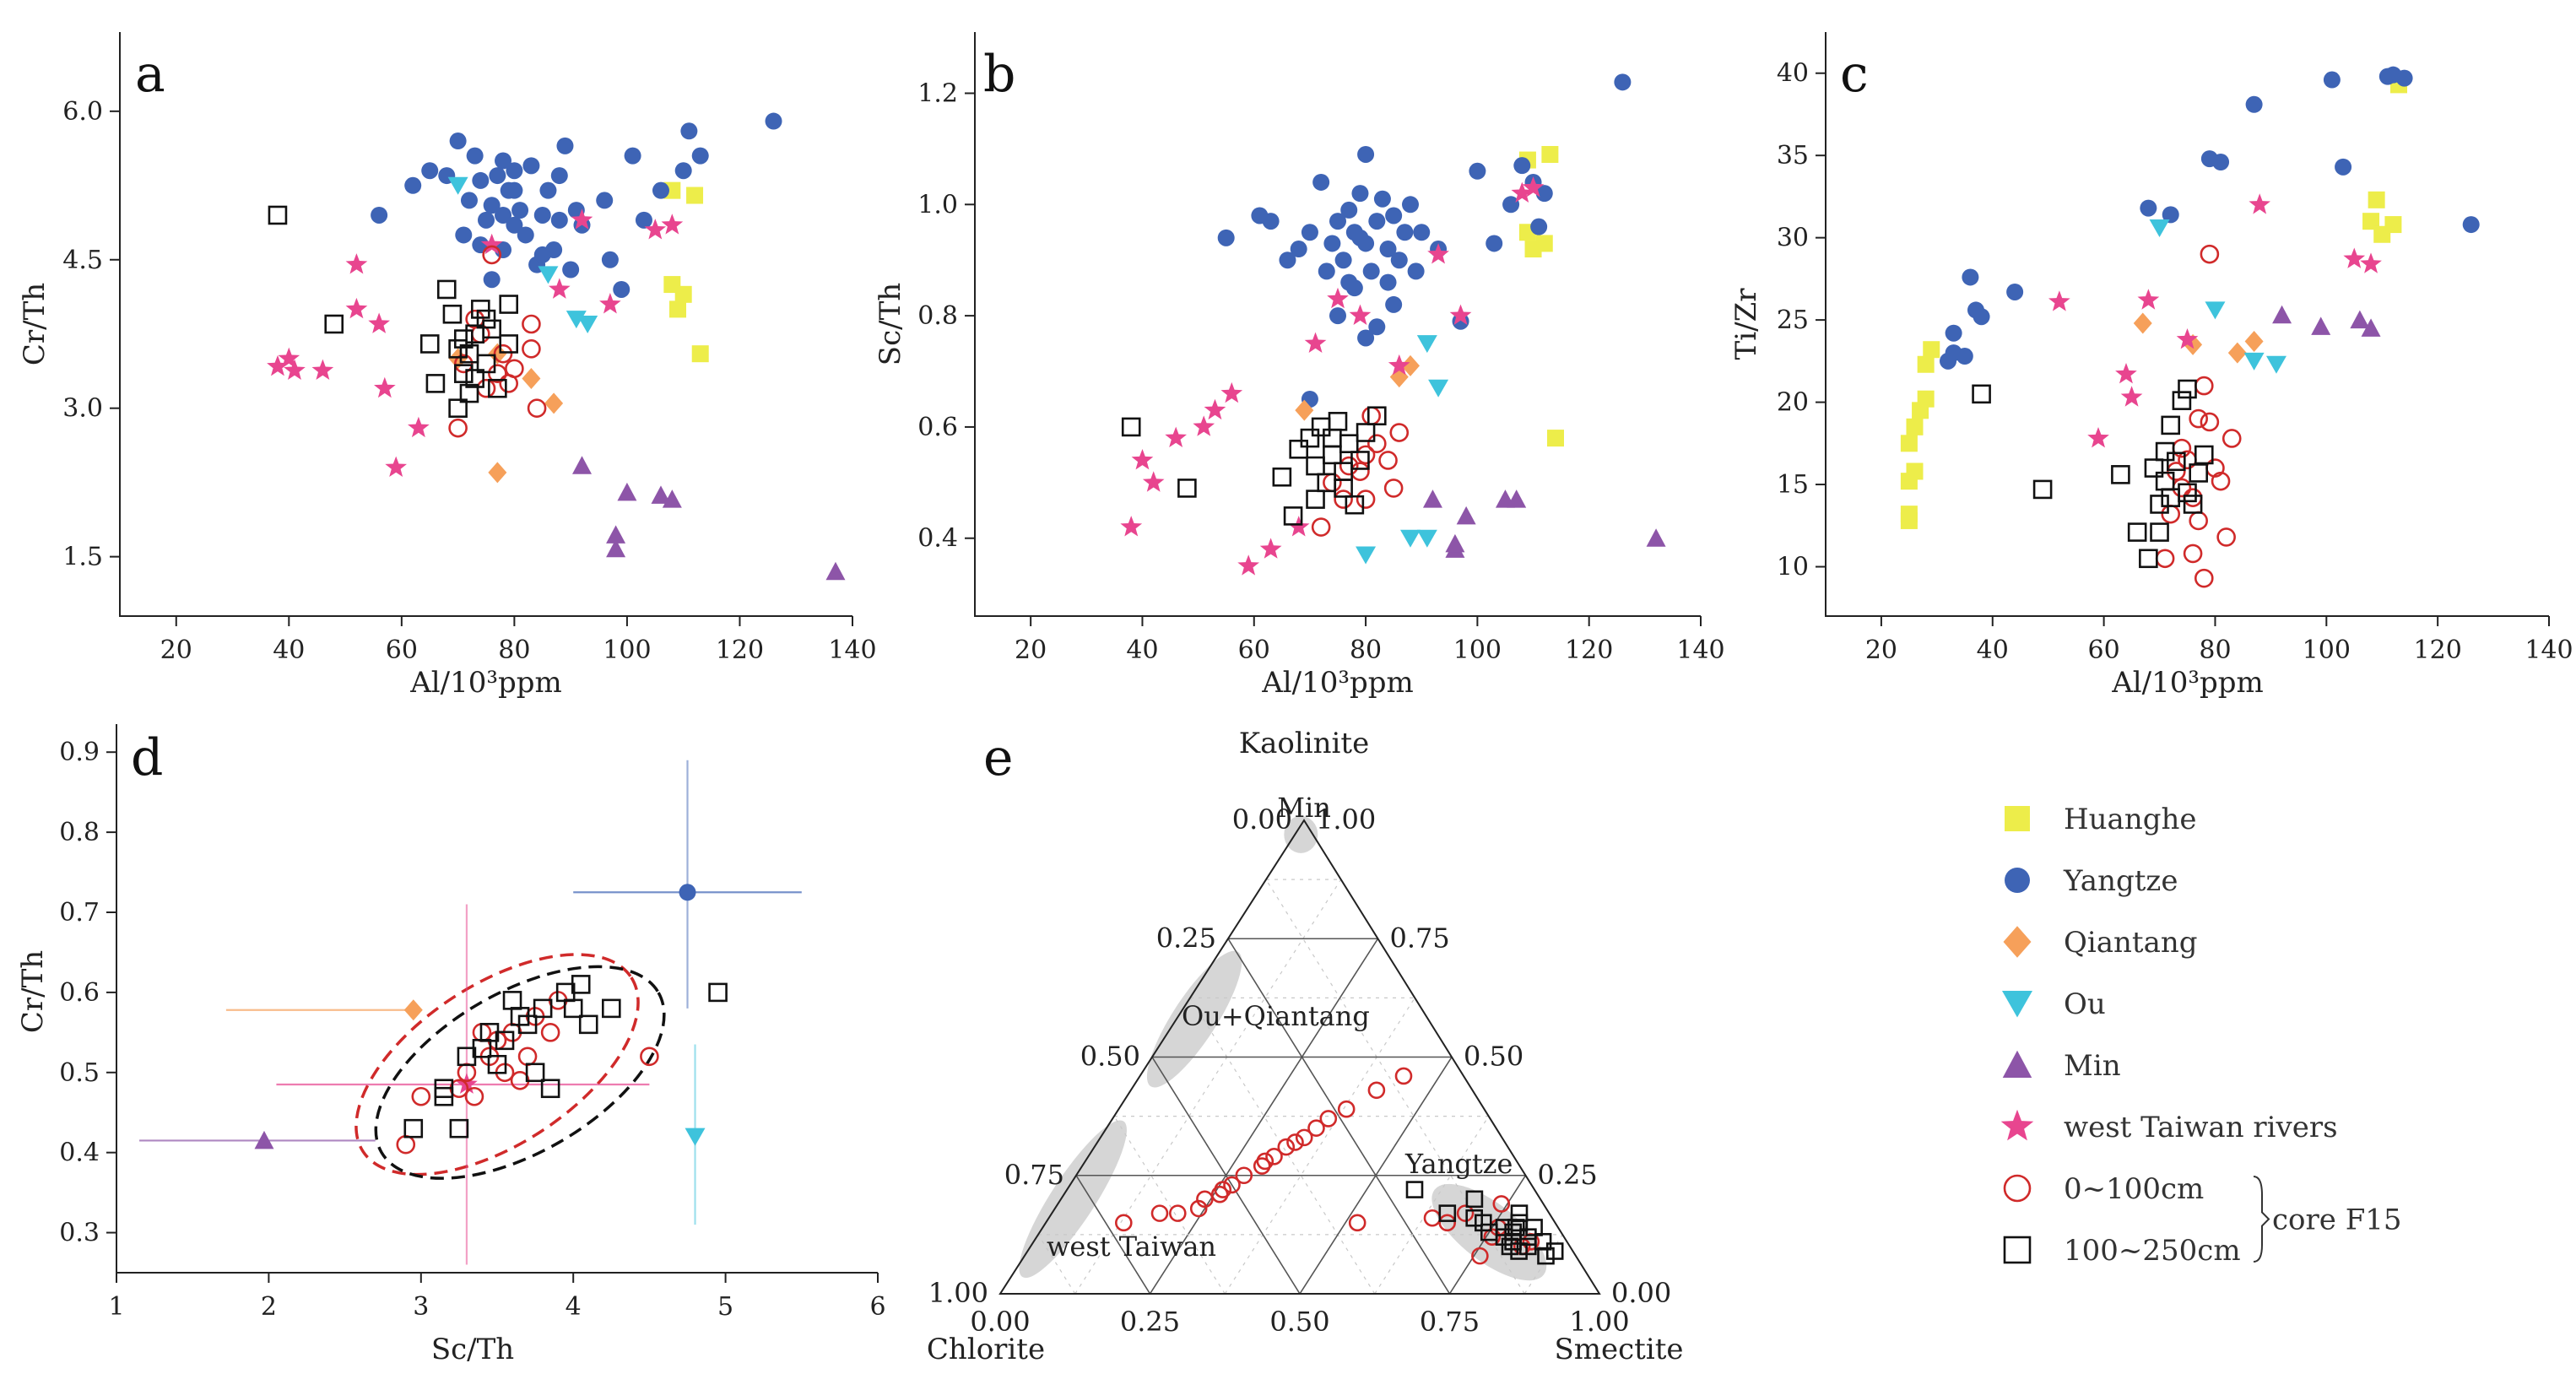 The image size is (2576, 1390). Describe the element at coordinates (34, 324) in the screenshot. I see `panel-a-ylabel: Cr/Th` at that location.